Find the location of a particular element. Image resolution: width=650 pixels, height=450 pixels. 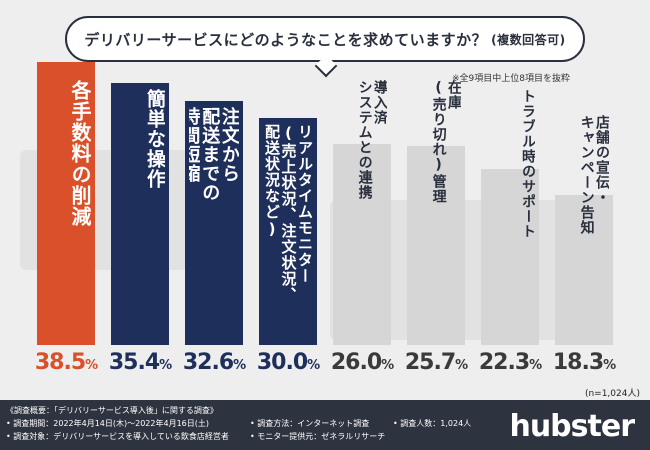

value-number: 30.0 is located at coordinates (282, 362).